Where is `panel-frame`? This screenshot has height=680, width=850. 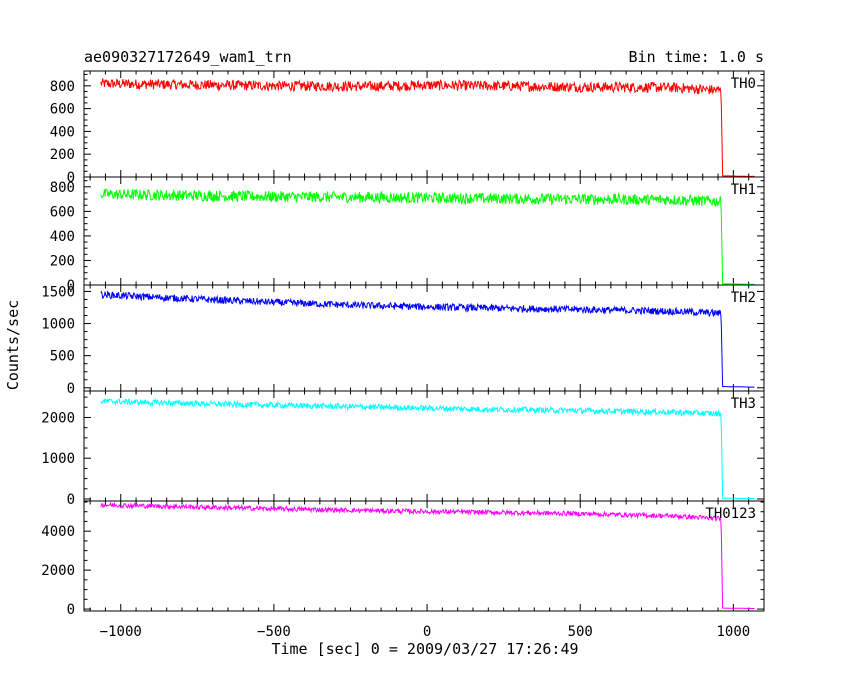 panel-frame is located at coordinates (424, 556).